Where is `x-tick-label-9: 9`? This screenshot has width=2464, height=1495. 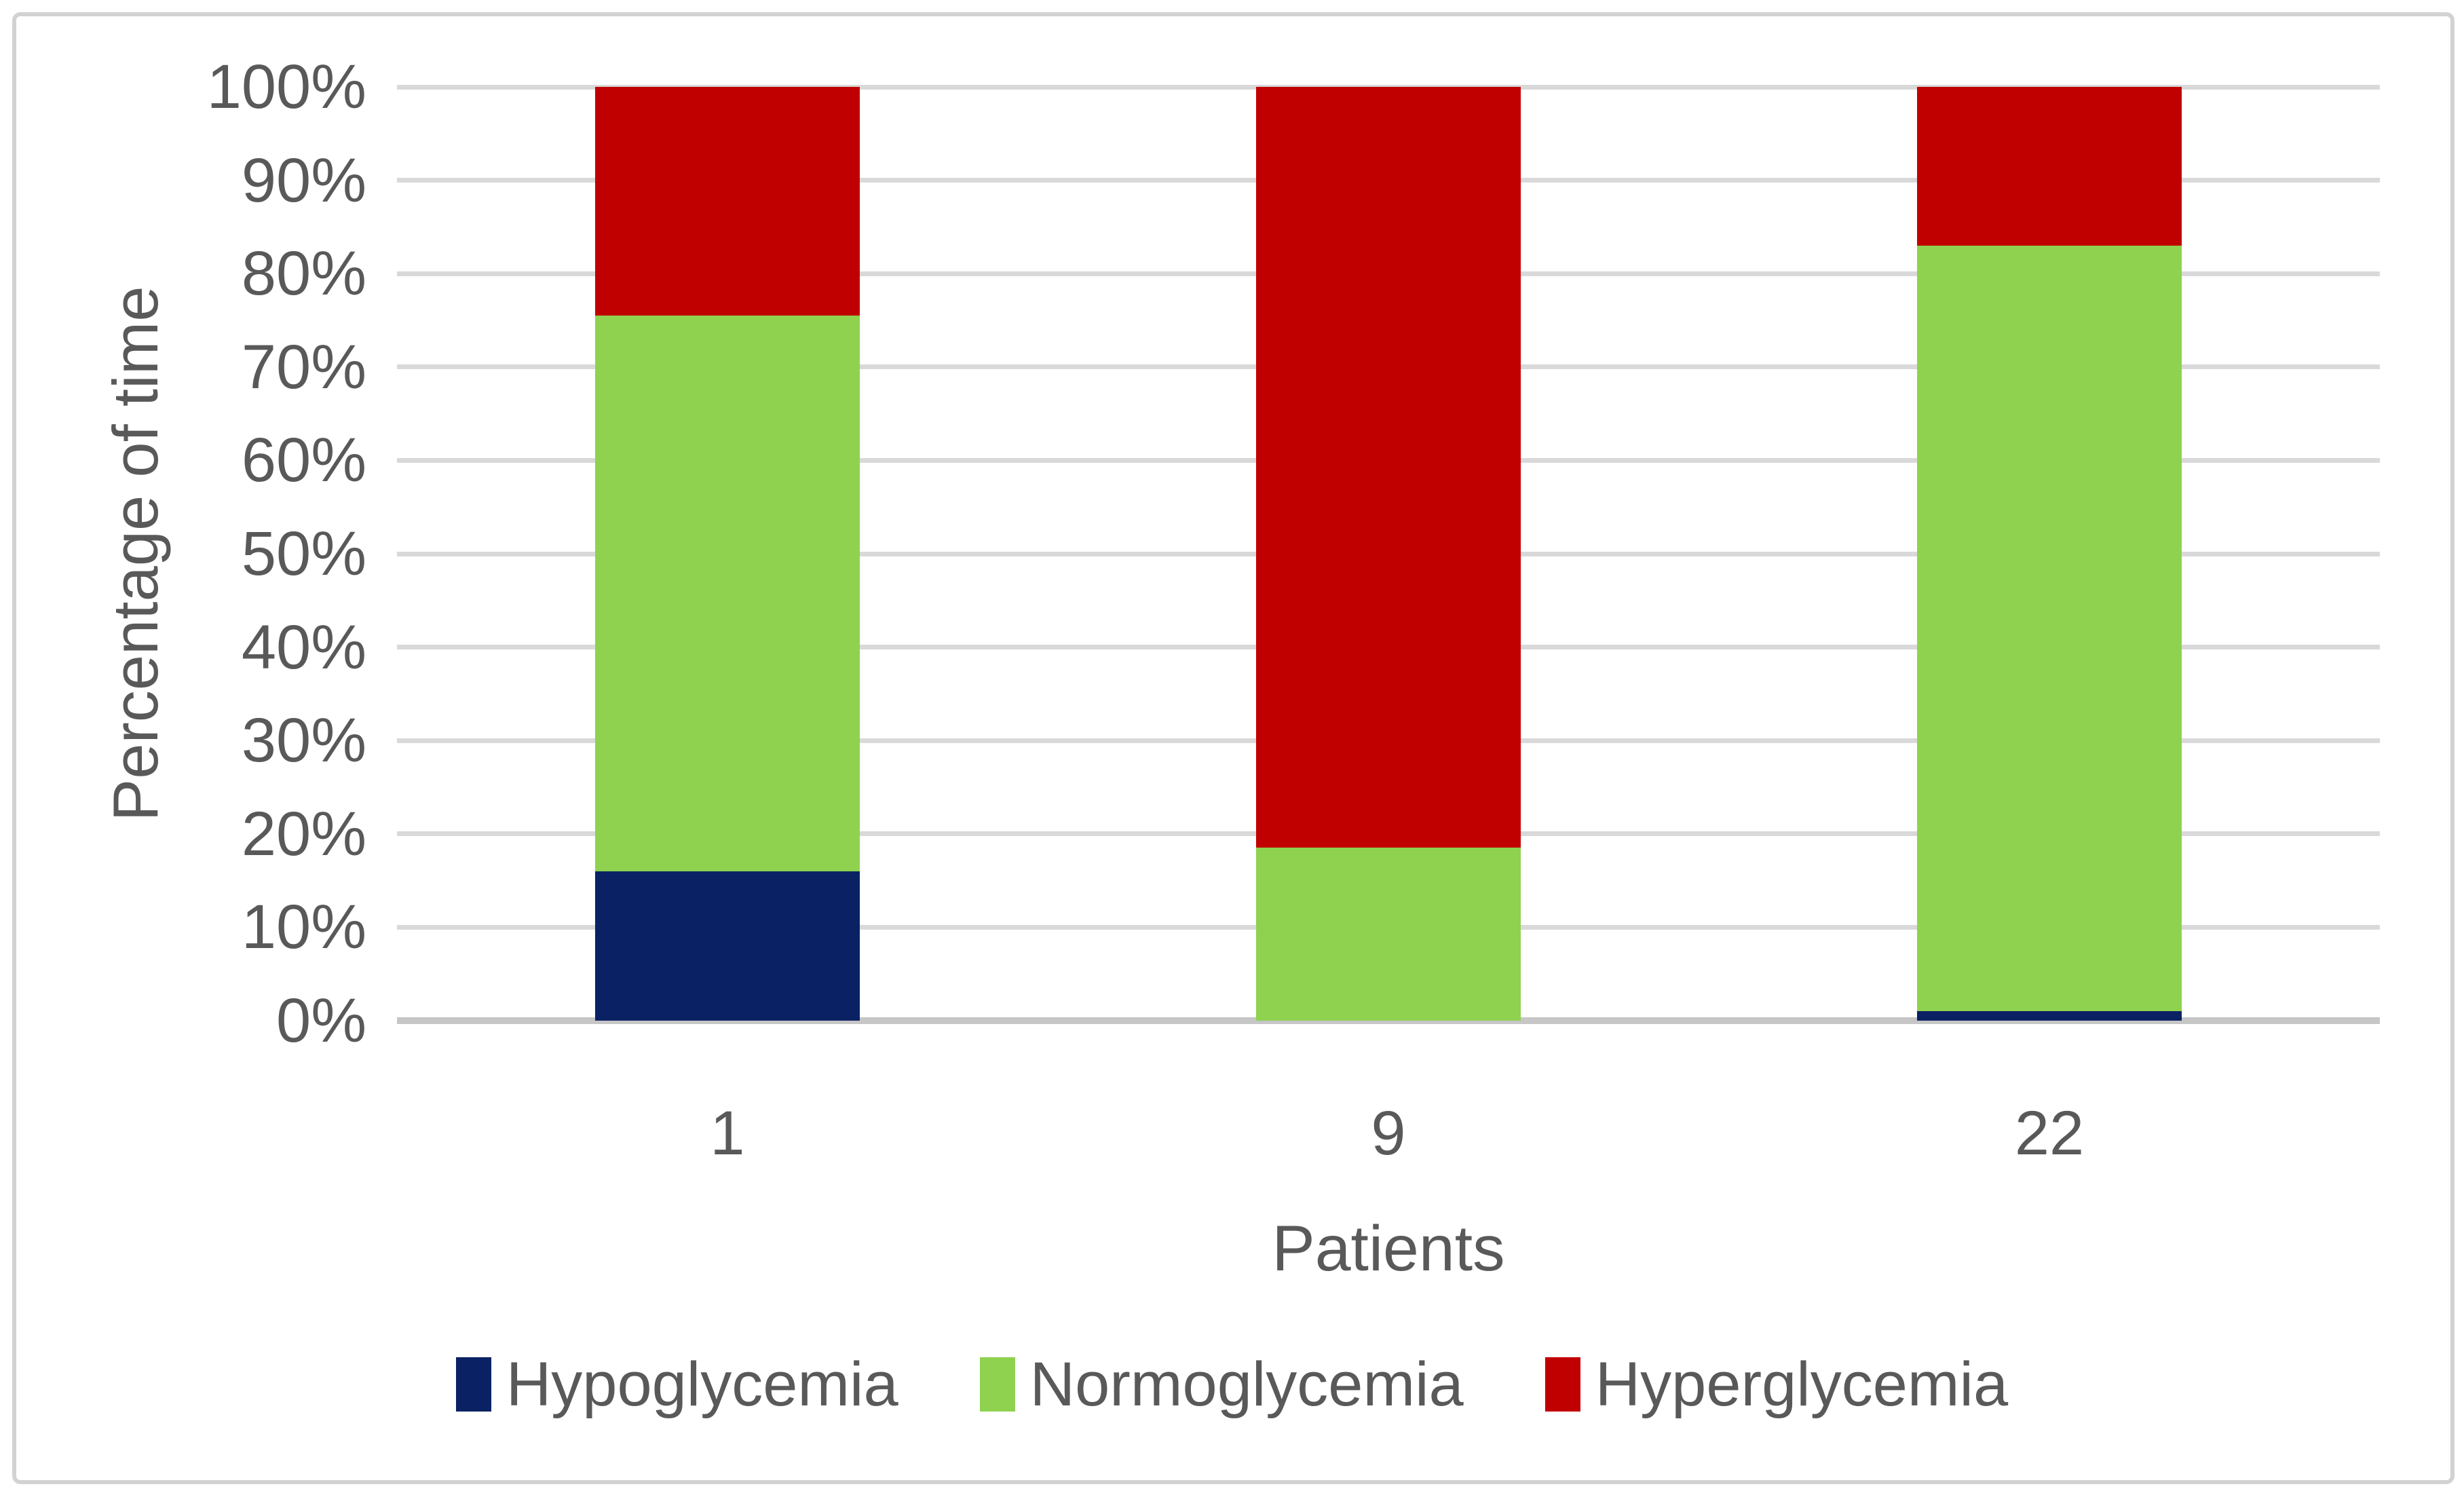 x-tick-label-9: 9 is located at coordinates (1388, 1133).